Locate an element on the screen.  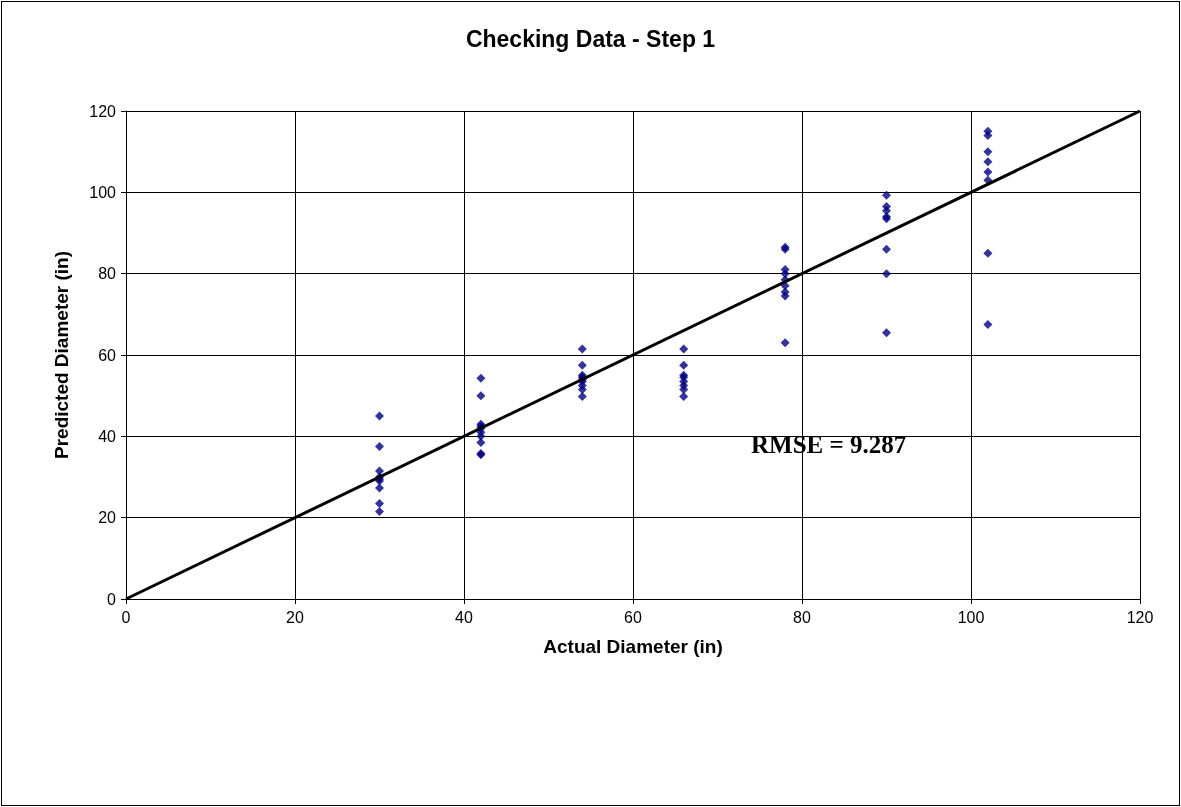
x-tick-label: 120 is located at coordinates (1140, 617).